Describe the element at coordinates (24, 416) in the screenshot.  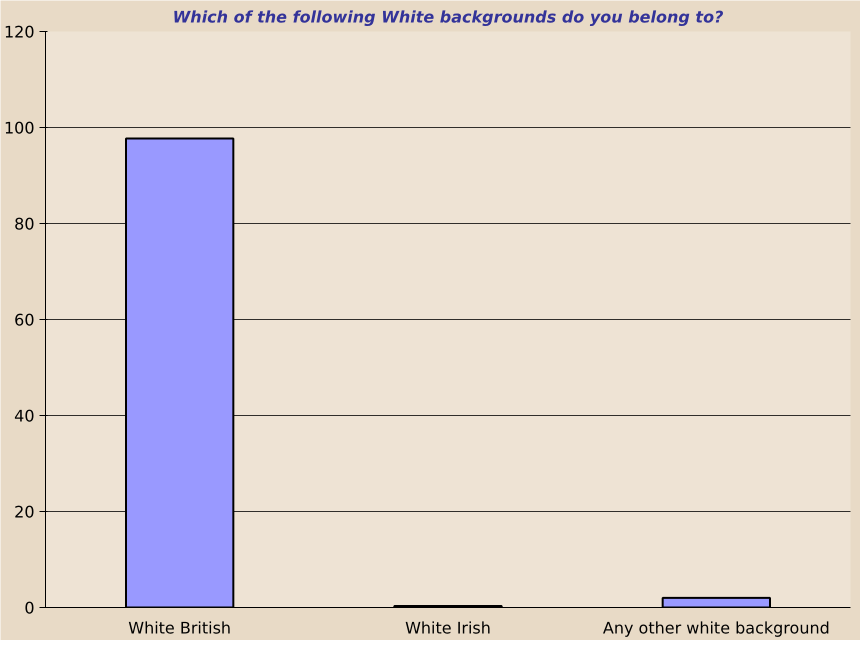
I see `y-tick-label: 40` at that location.